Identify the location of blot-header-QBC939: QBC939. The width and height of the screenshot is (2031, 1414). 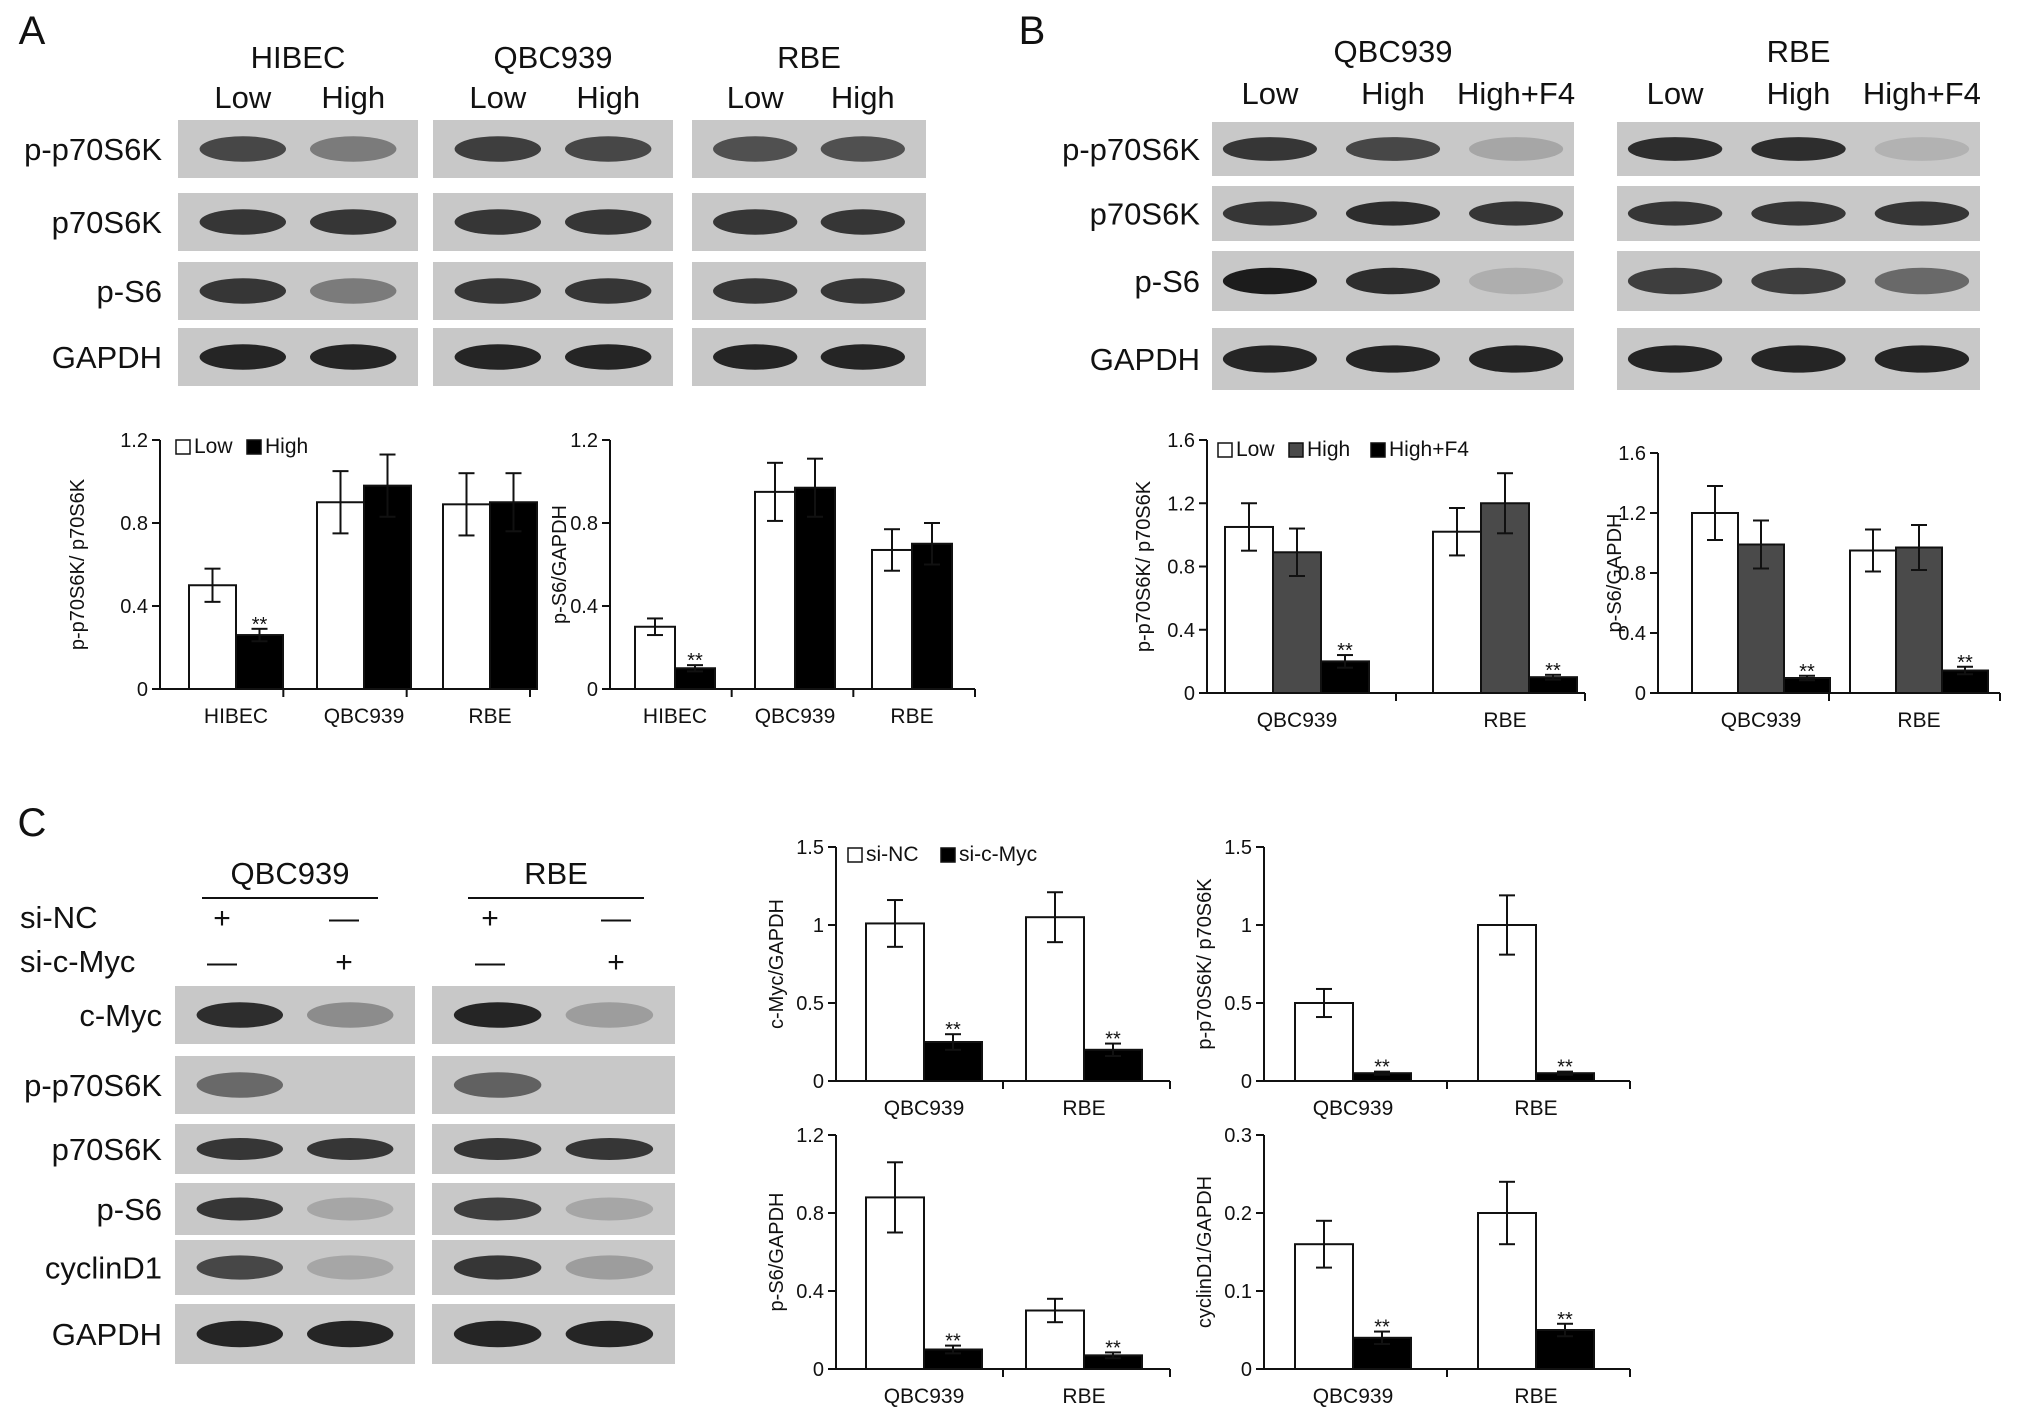
(290, 873).